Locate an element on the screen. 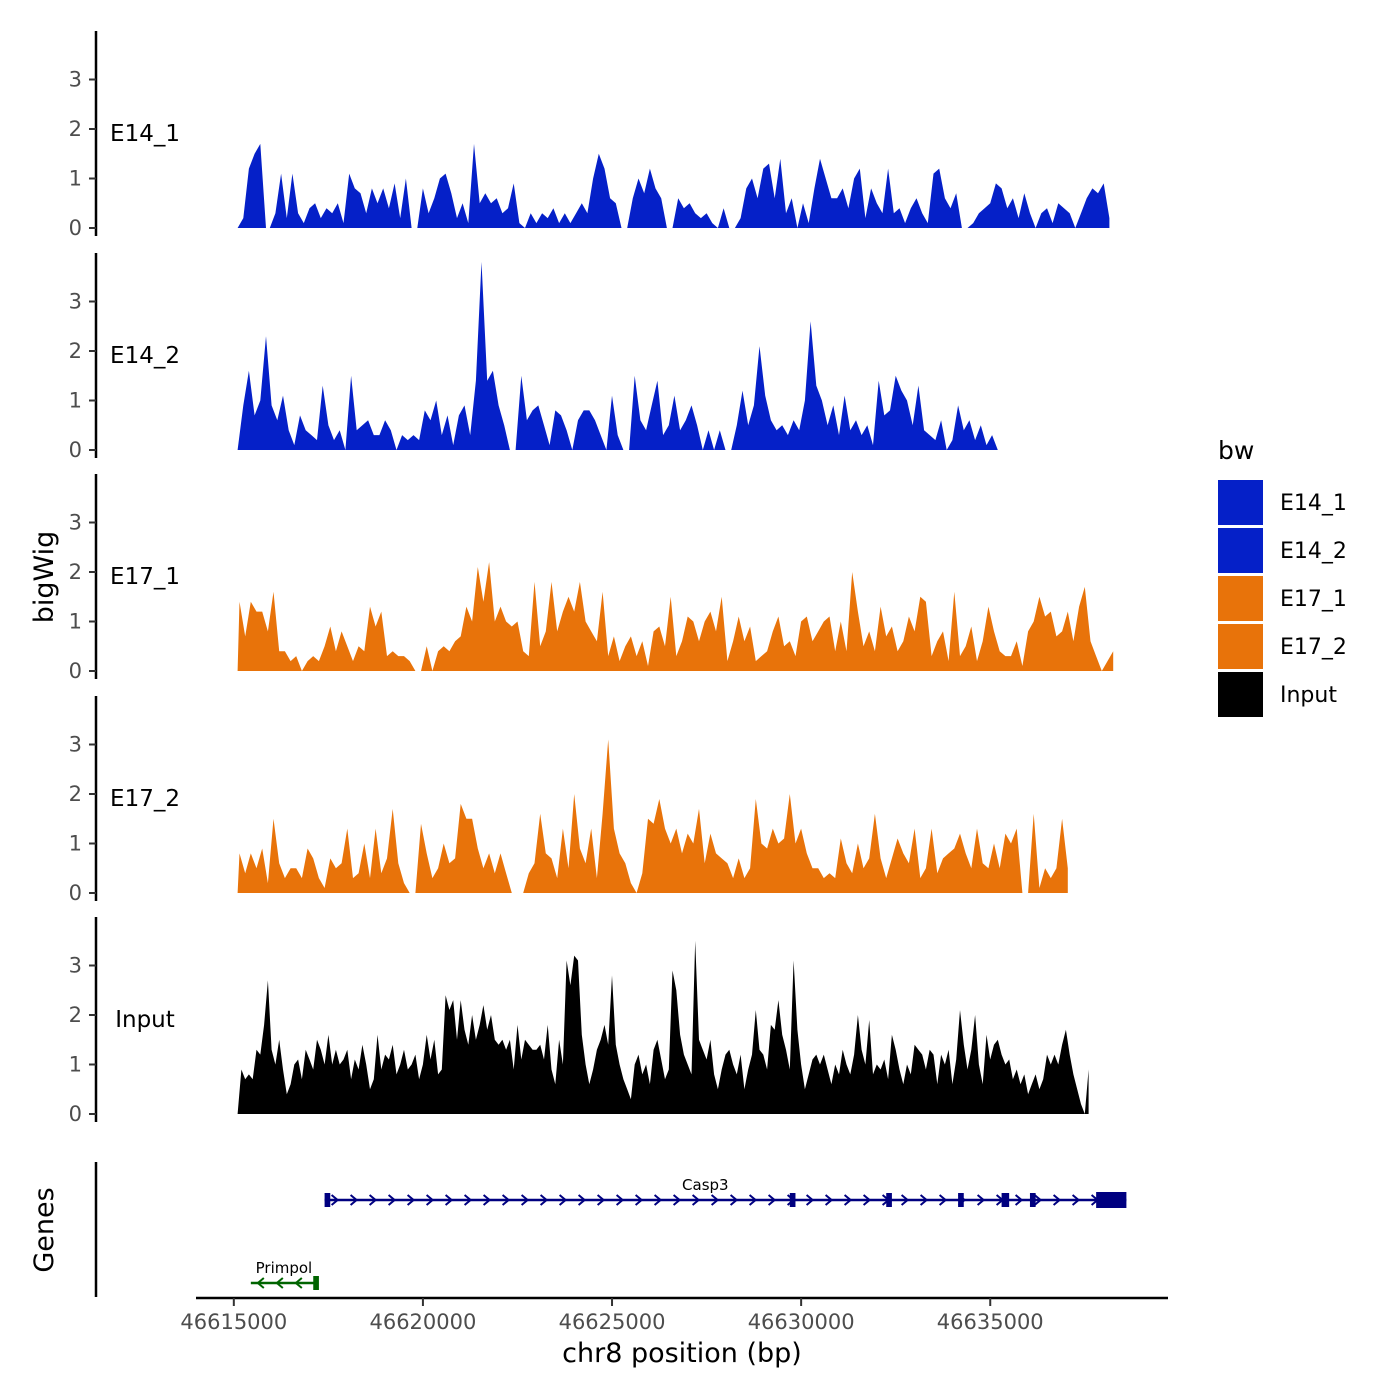  track-label: E17_1 is located at coordinates (145, 577).